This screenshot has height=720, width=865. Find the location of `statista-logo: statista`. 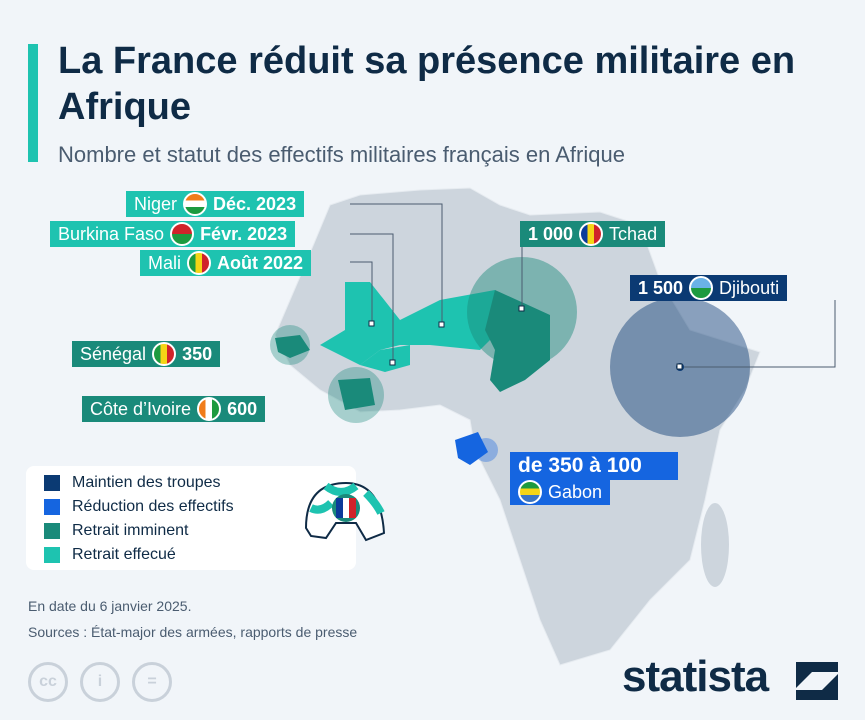

statista-logo: statista is located at coordinates (695, 676).